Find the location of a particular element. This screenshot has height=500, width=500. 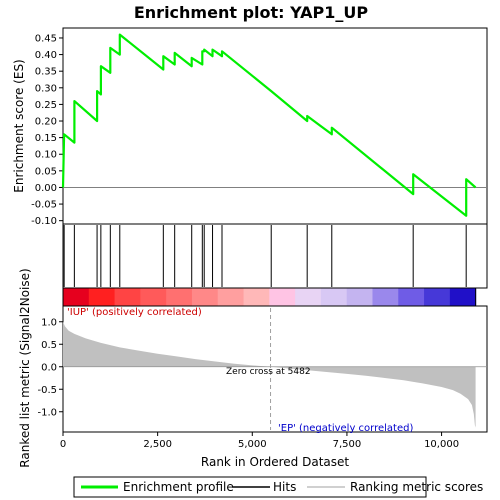

neg-correlated-label: 'EP' (negatively correlated) is located at coordinates (345, 428).